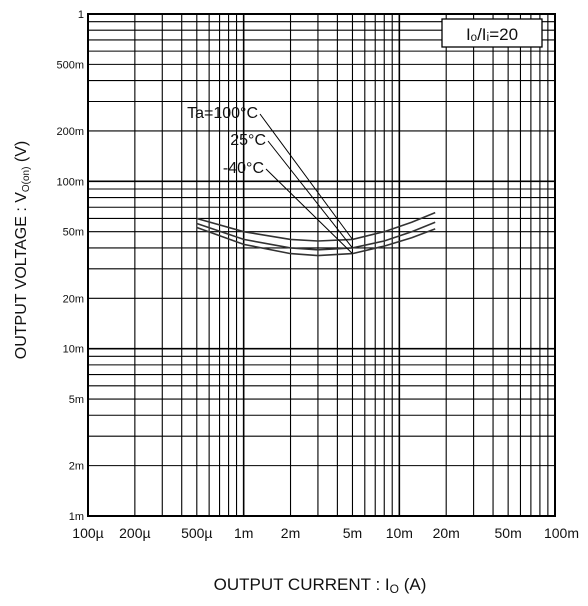  I want to click on annotation-box: Iₒ/Iᵢ=20, so click(492, 33).